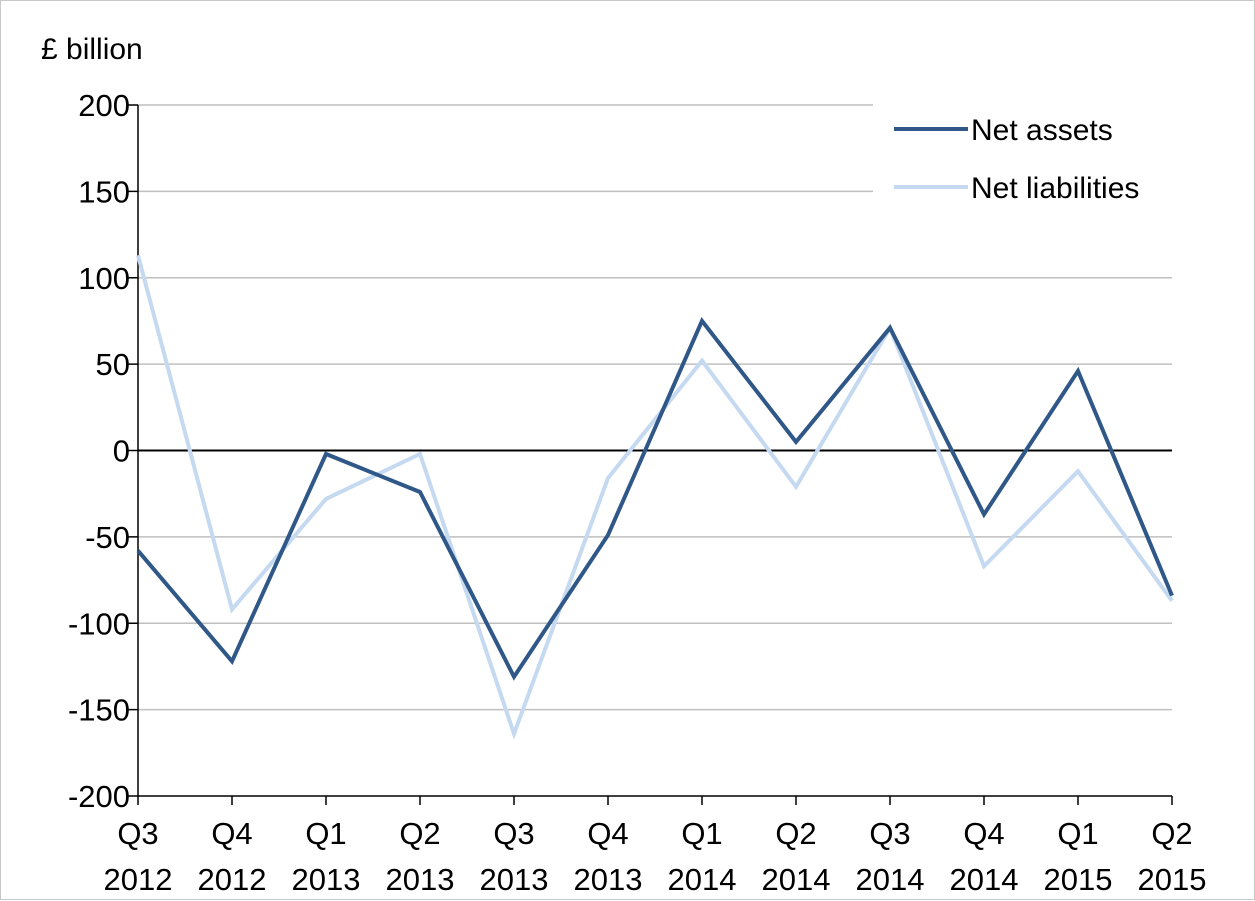 This screenshot has width=1255, height=901. Describe the element at coordinates (107, 537) in the screenshot. I see `y-tick-label: -50` at that location.